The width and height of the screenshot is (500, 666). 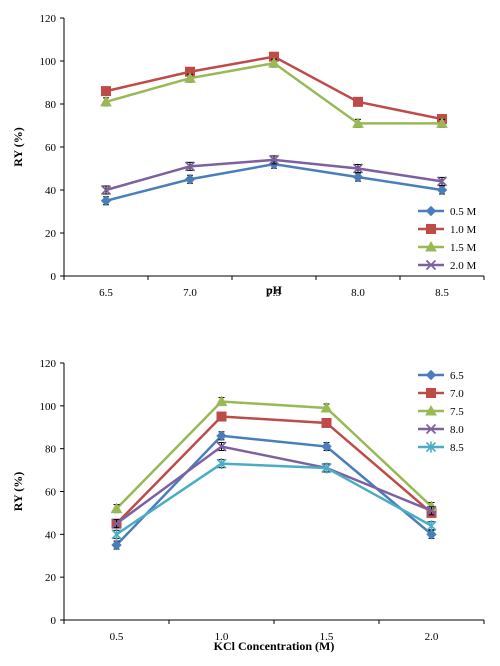 I want to click on legend-label: 1.0 M, so click(x=463, y=230).